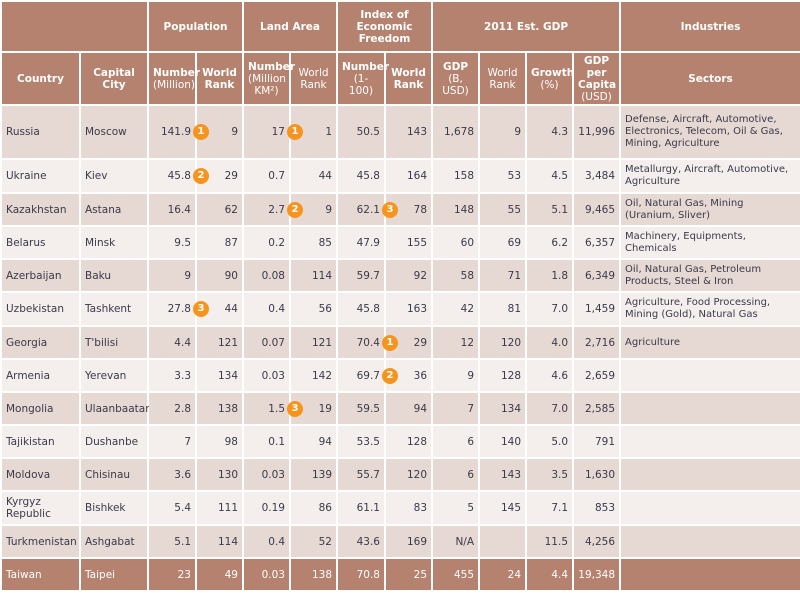 Image resolution: width=800 pixels, height=598 pixels. I want to click on header-land-area: Land Area, so click(290, 26).